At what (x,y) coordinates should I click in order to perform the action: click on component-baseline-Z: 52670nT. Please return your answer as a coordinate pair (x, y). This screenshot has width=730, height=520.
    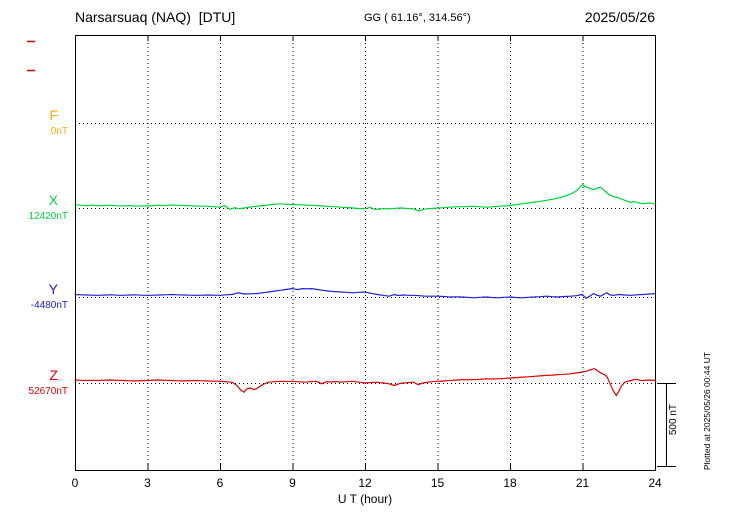
    Looking at the image, I should click on (48, 391).